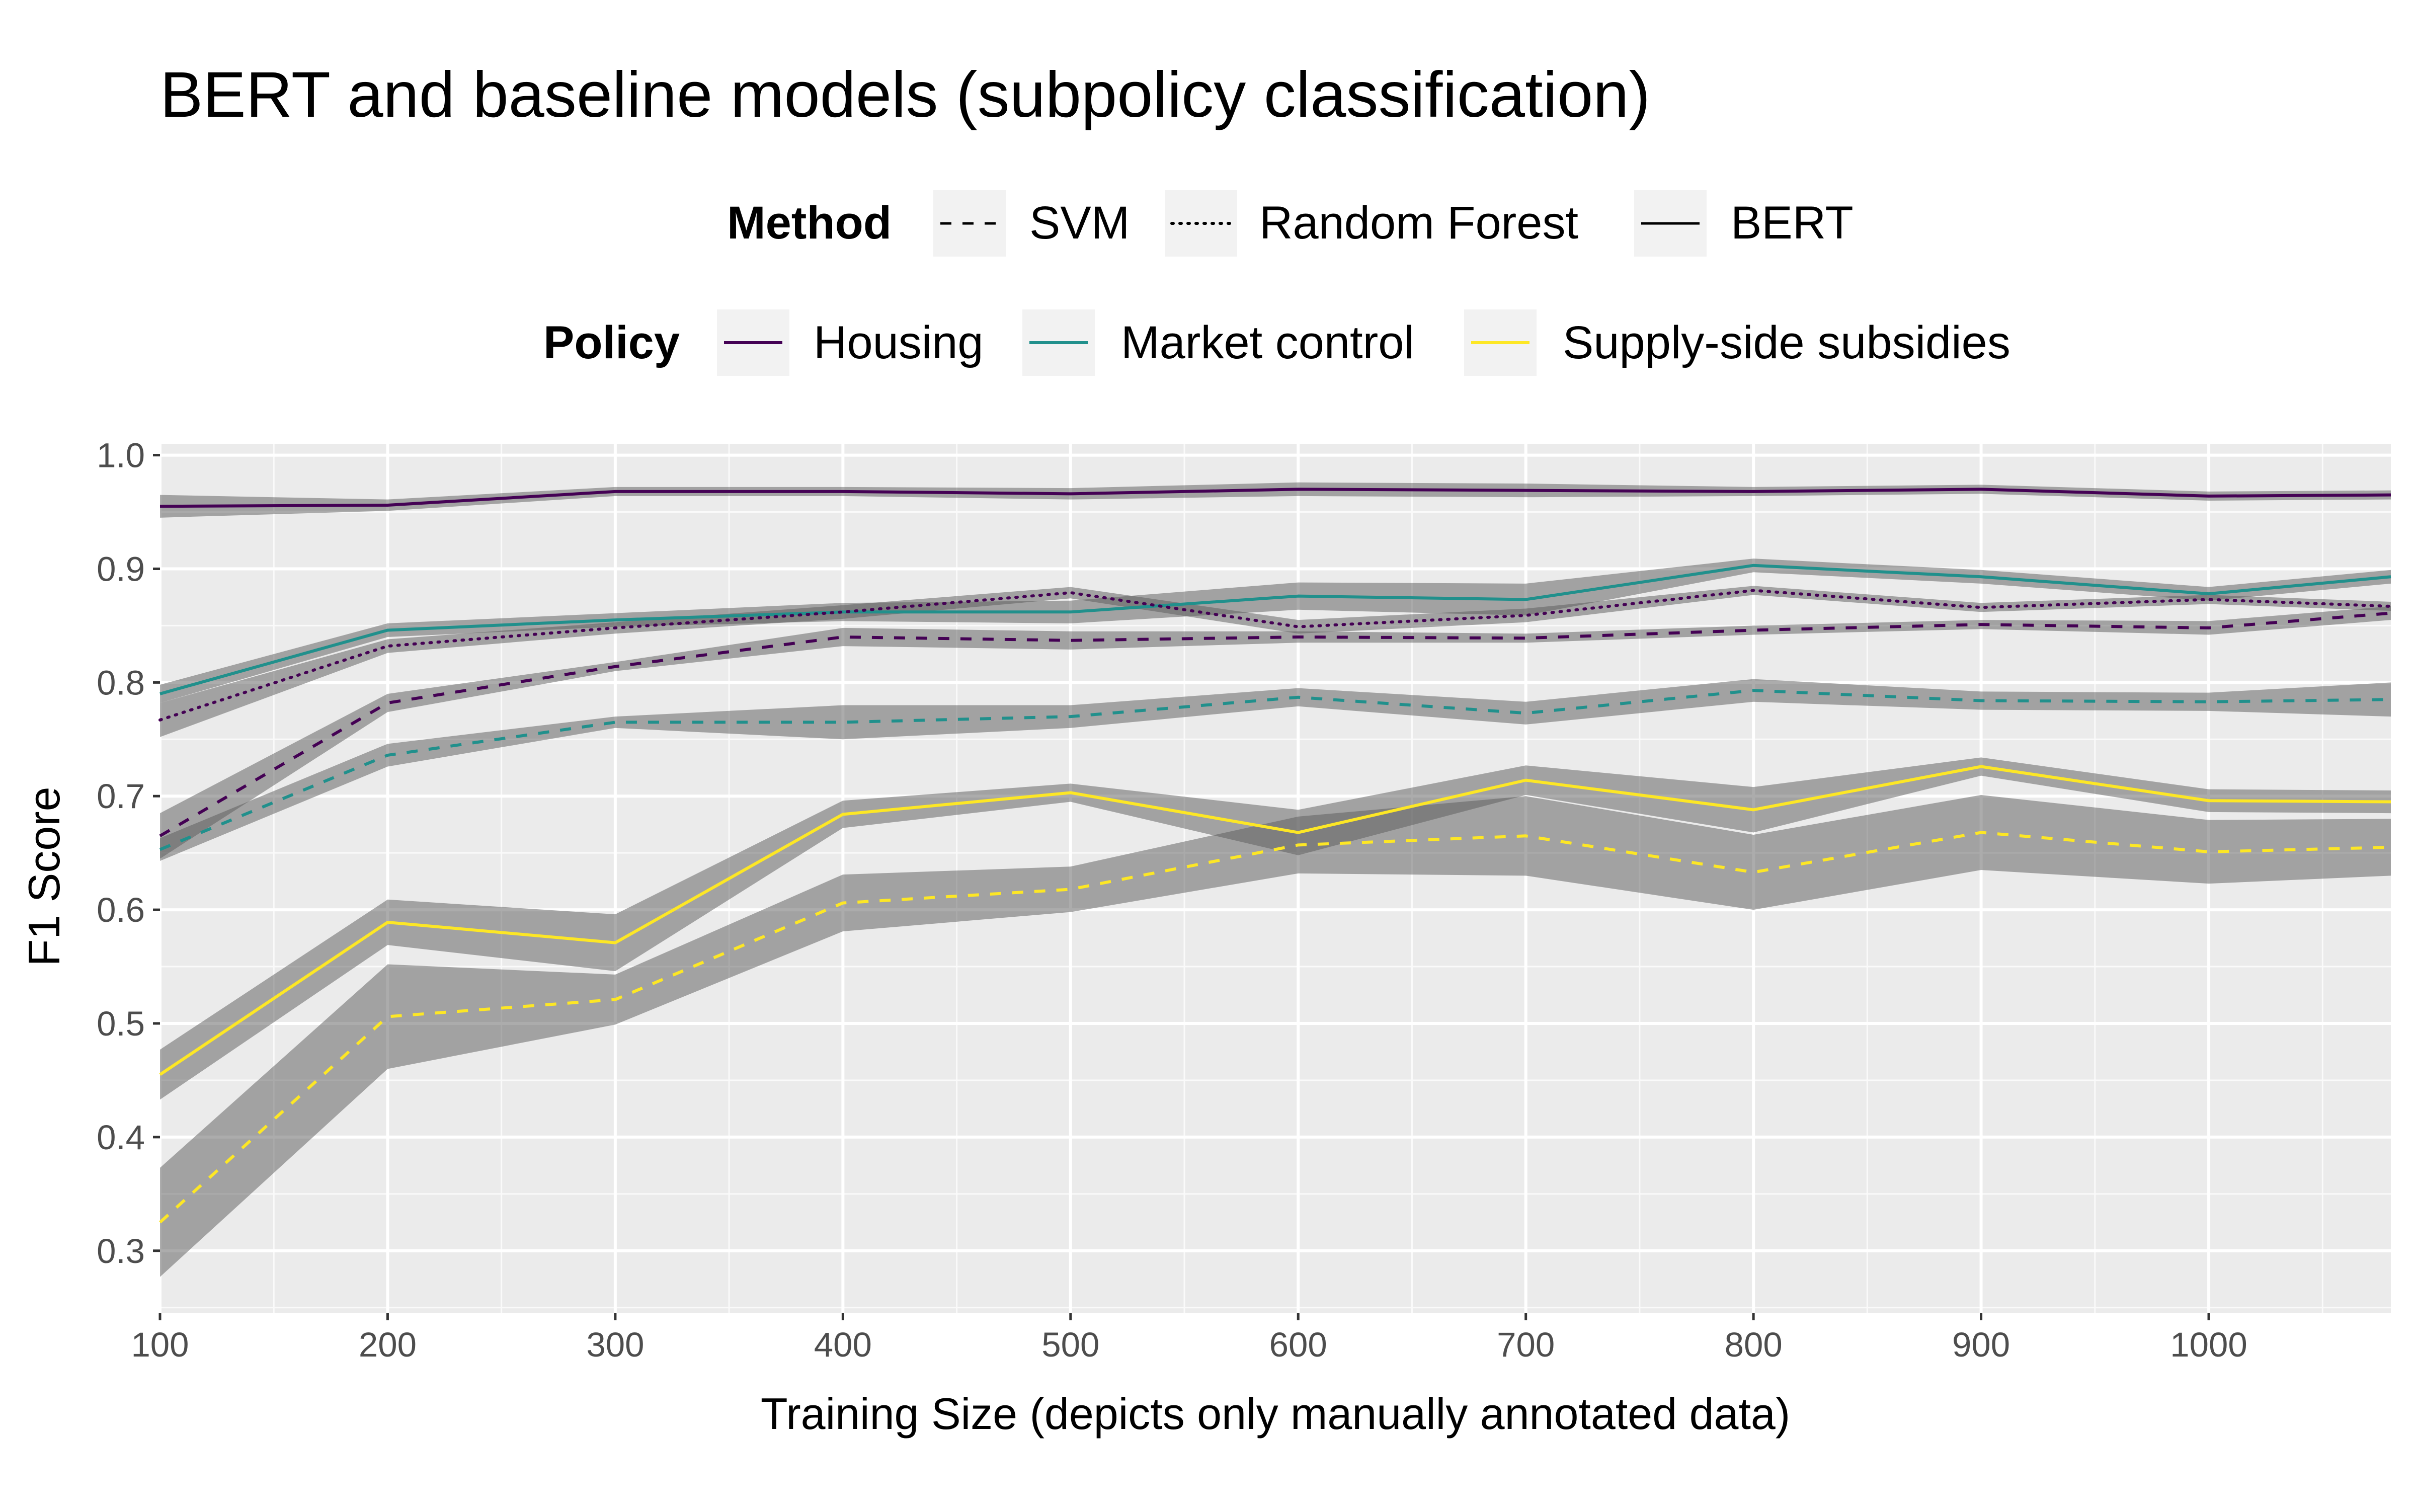  I want to click on legend-label-market-control: Market control, so click(1267, 342).